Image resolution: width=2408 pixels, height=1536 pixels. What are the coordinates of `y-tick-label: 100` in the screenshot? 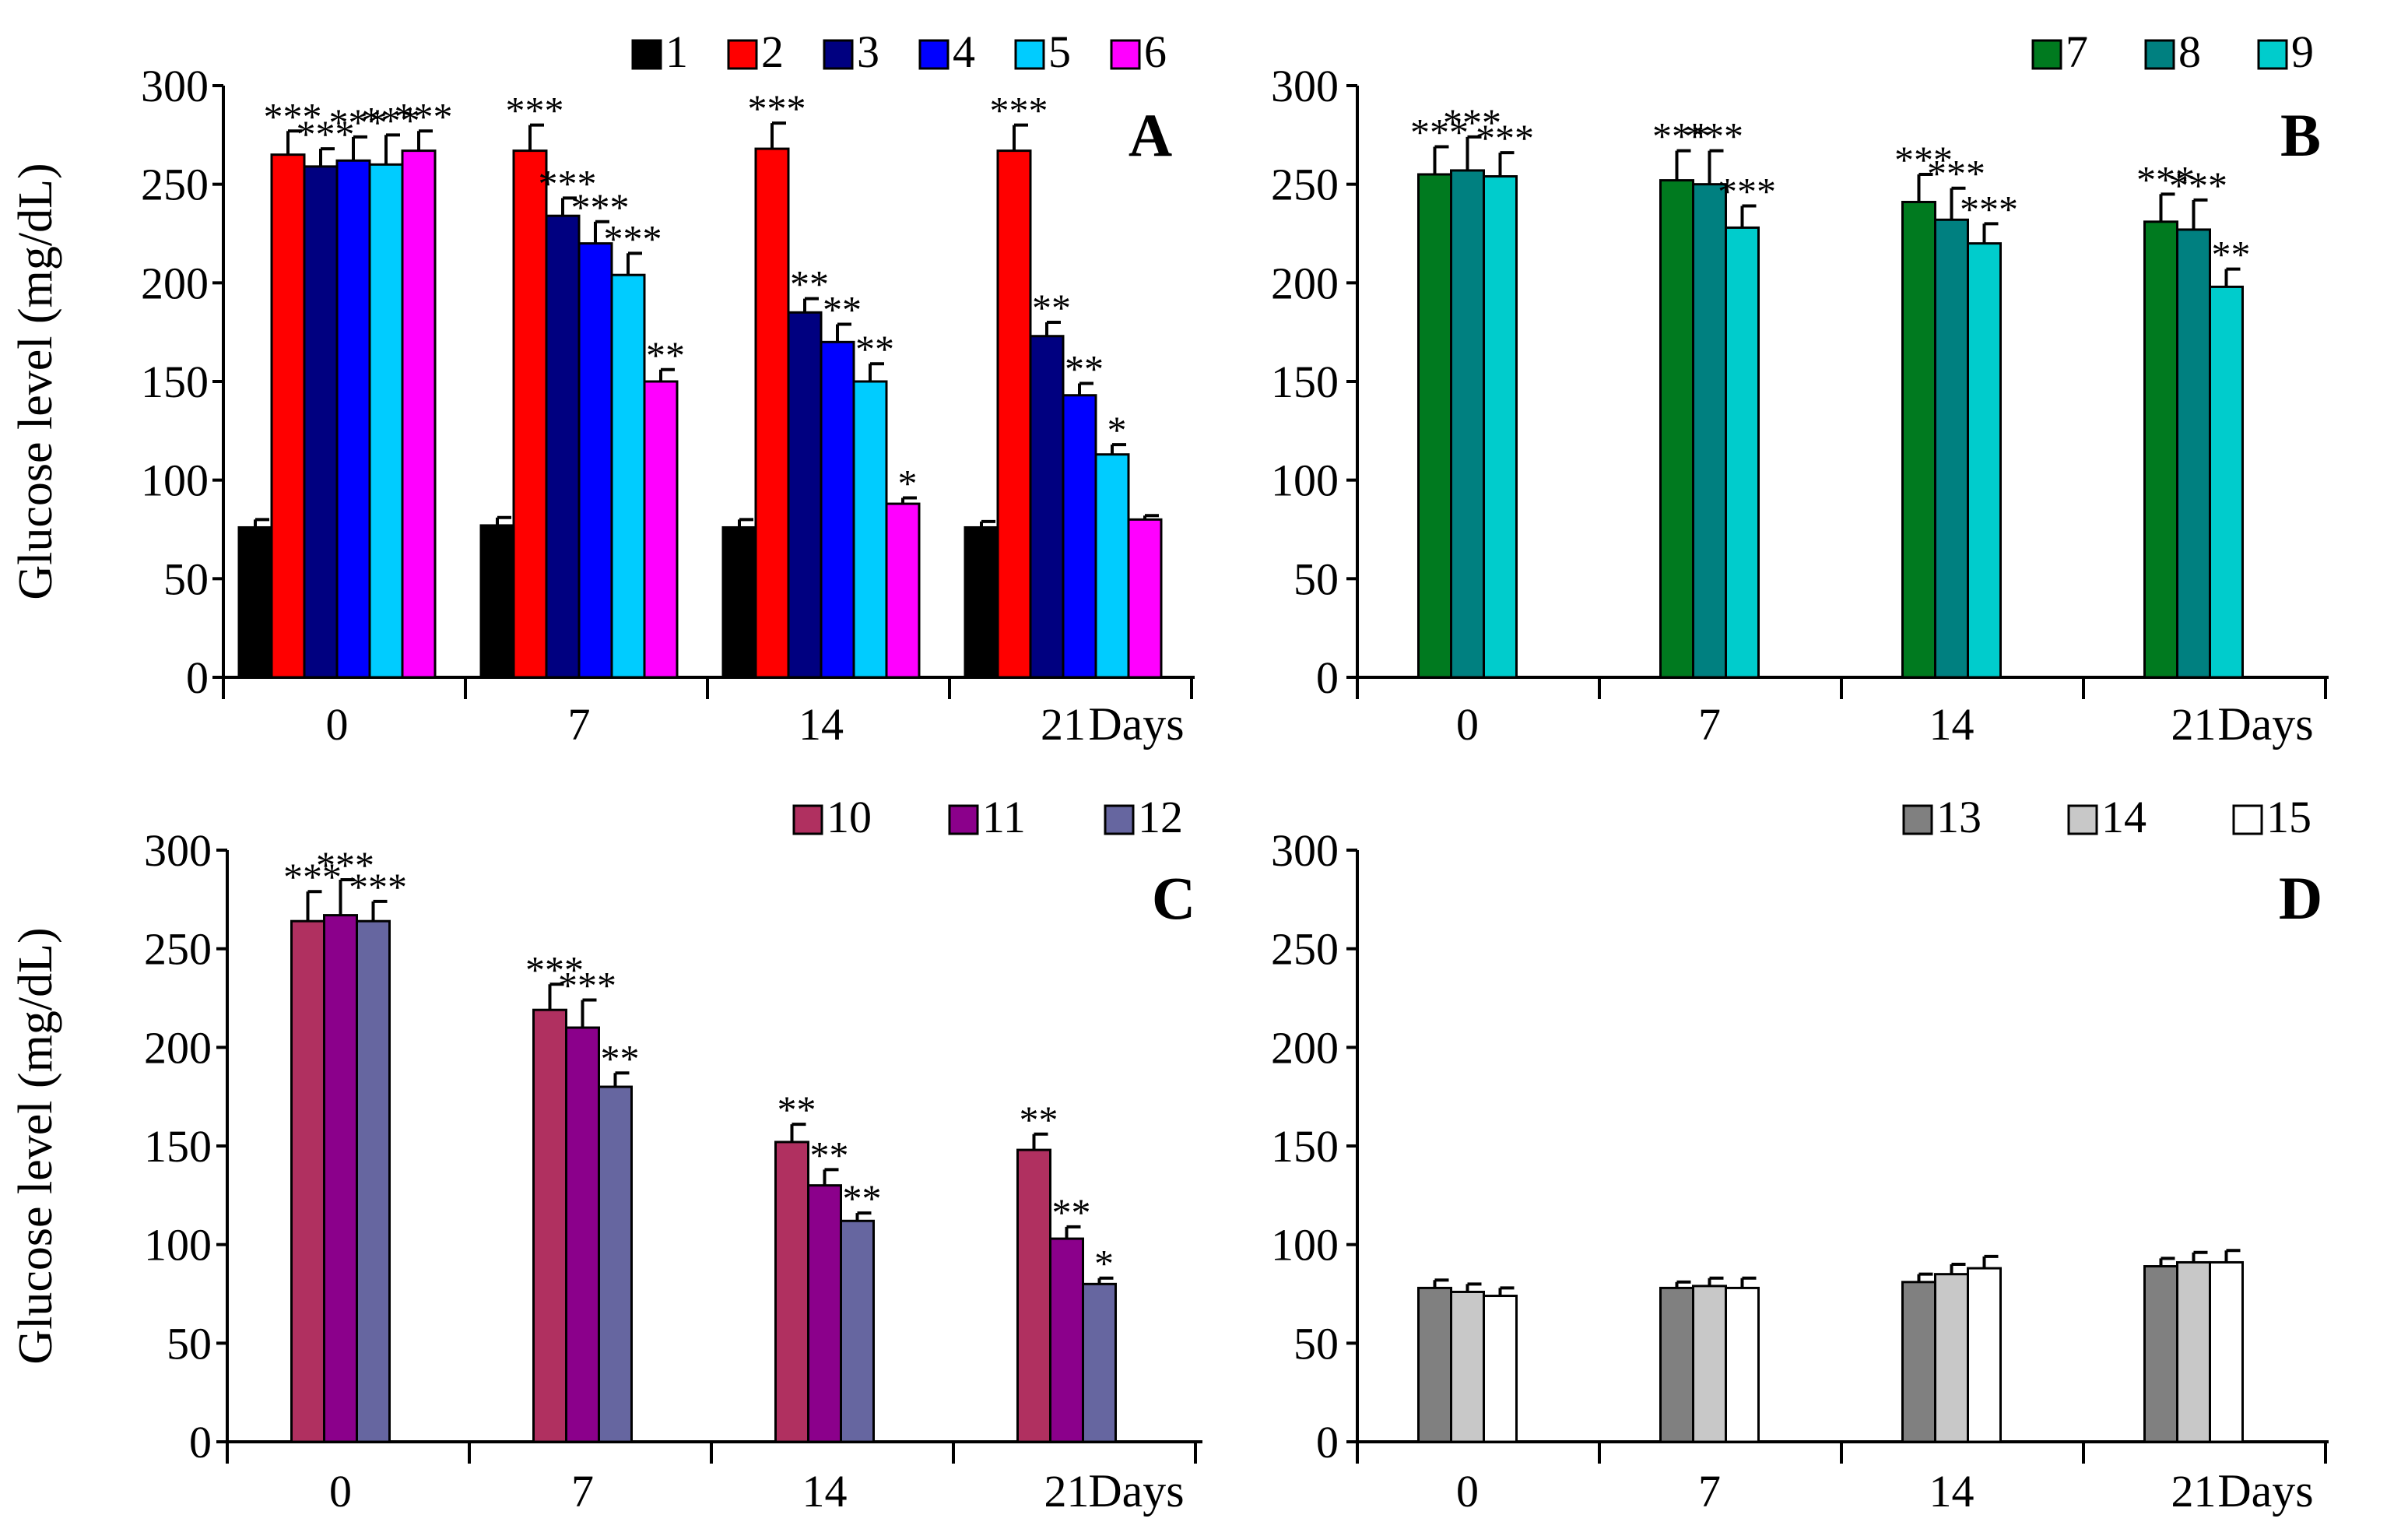 It's located at (1305, 1245).